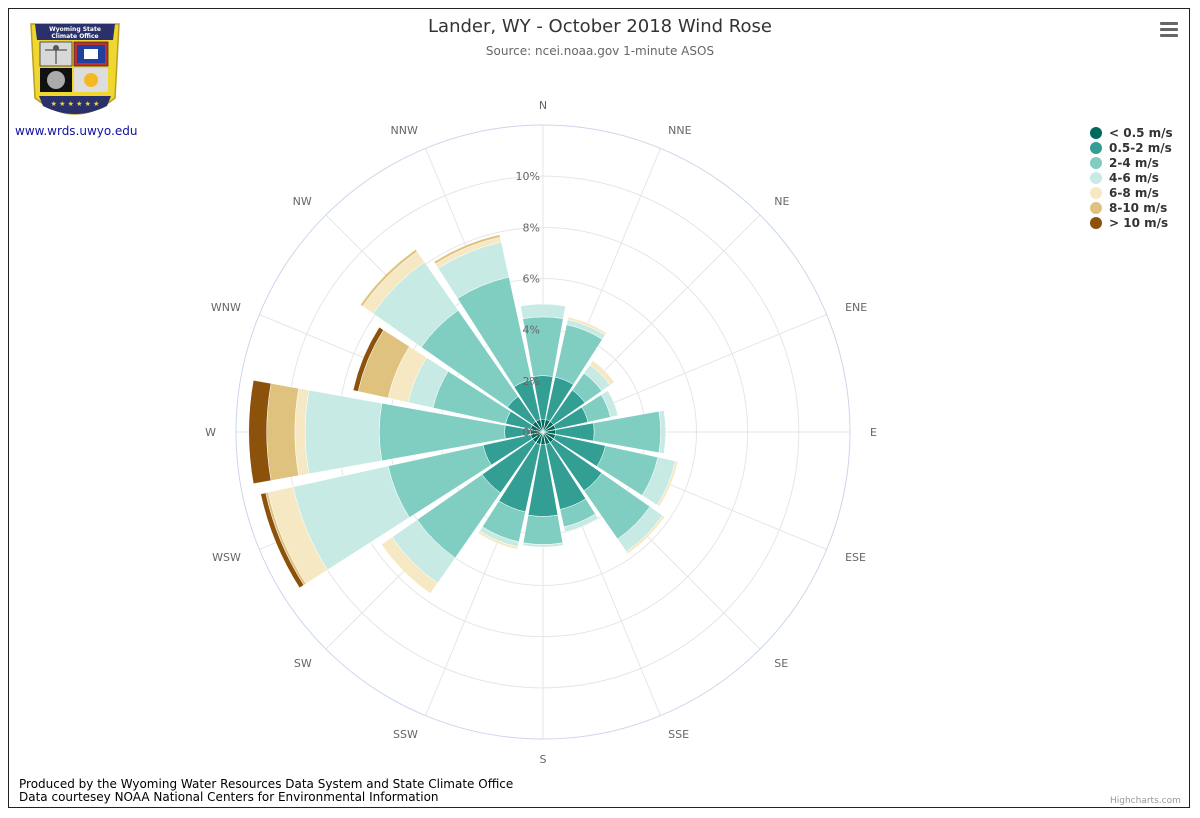 Image resolution: width=1200 pixels, height=818 pixels. What do you see at coordinates (873, 432) in the screenshot?
I see `direction-label: E` at bounding box center [873, 432].